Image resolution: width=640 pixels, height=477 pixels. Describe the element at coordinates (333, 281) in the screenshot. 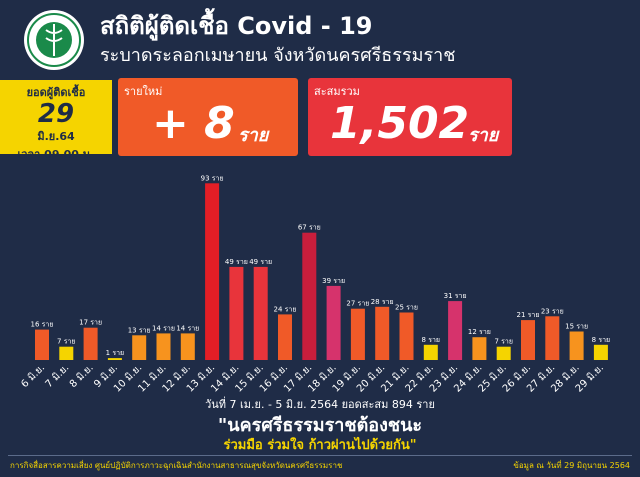

I see `bar-value-label: 39 ราย` at that location.